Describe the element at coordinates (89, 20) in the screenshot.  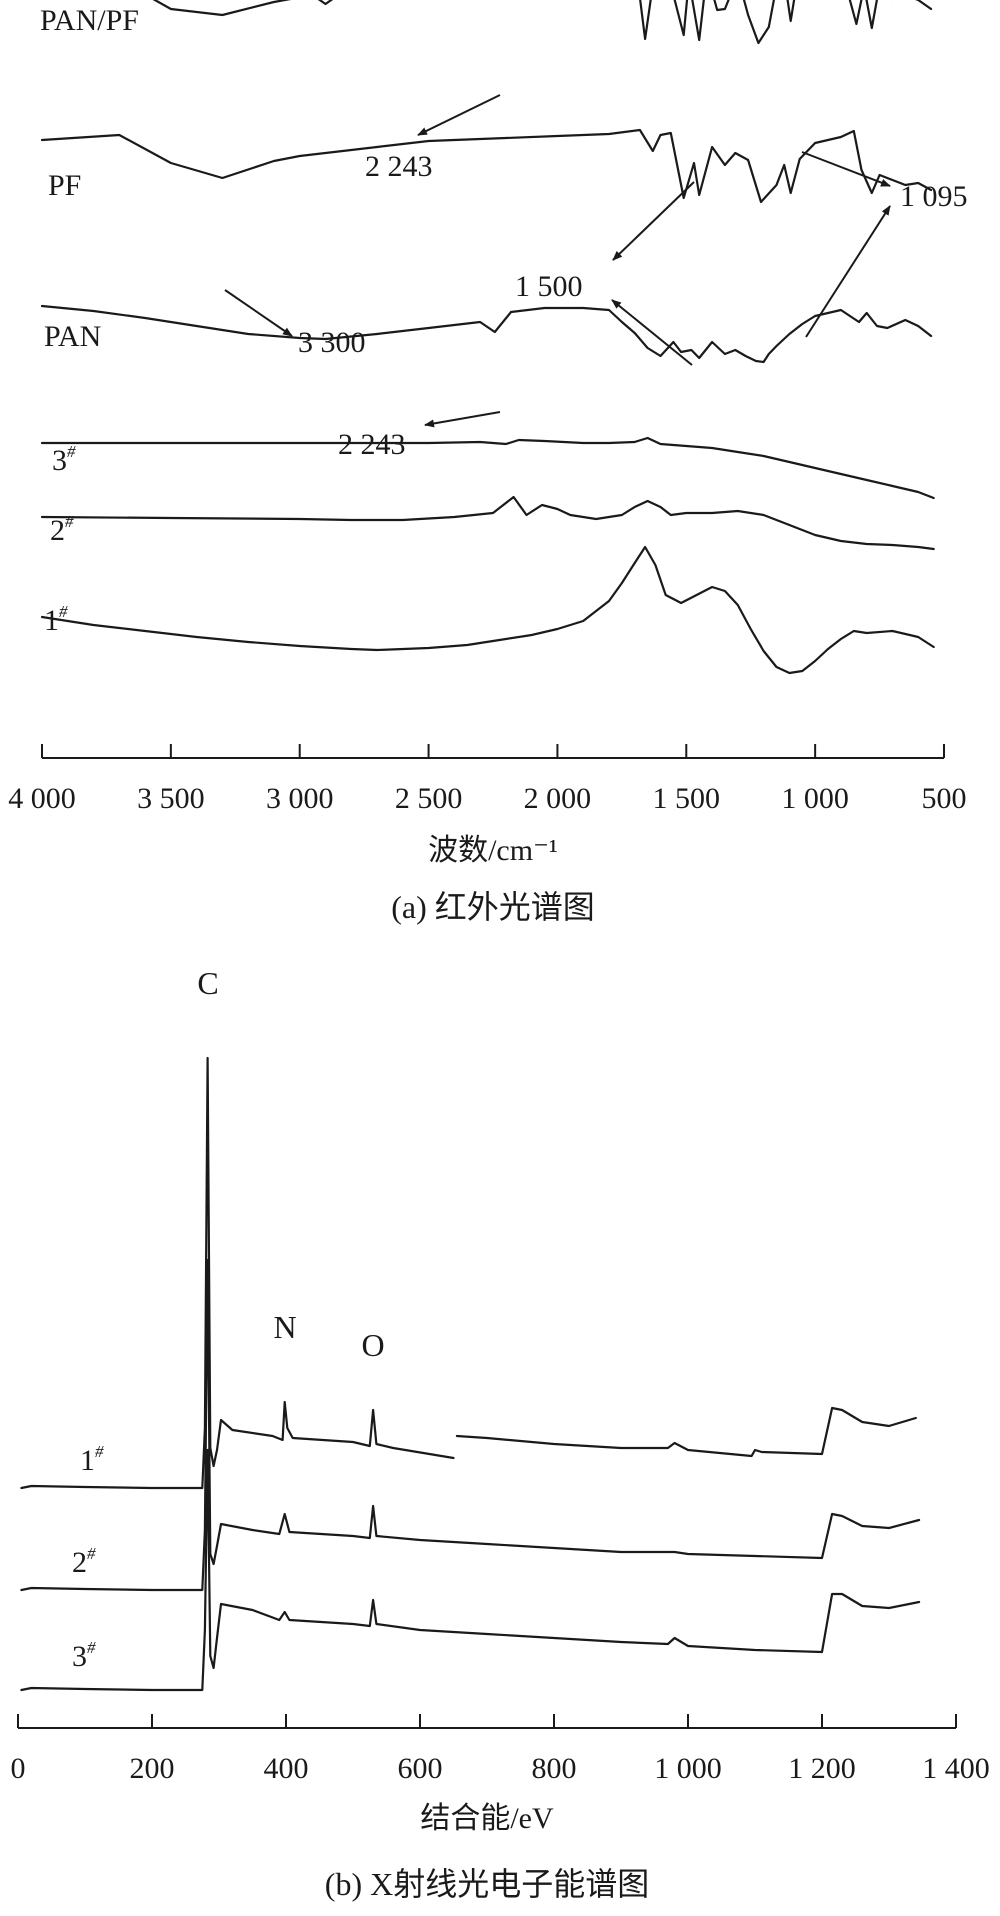
I see `series-label-pan-pf: PAN/PF` at that location.